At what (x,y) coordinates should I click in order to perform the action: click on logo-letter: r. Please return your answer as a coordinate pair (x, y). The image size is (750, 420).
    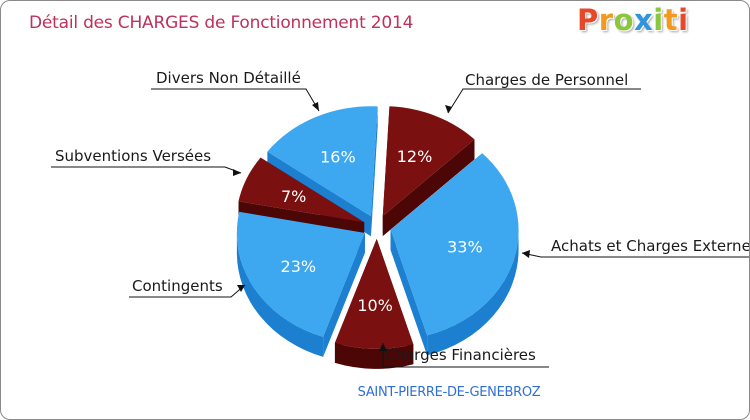
    Looking at the image, I should click on (606, 20).